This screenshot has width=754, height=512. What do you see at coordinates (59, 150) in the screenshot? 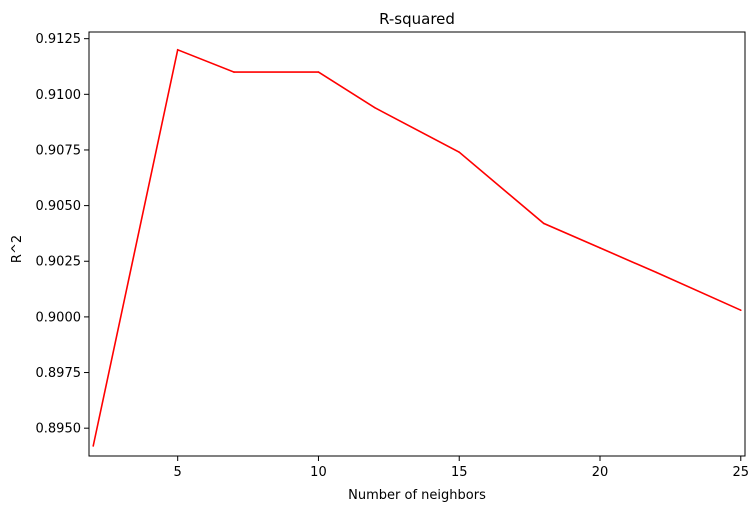
I see `y-tick-label: 0.9075` at bounding box center [59, 150].